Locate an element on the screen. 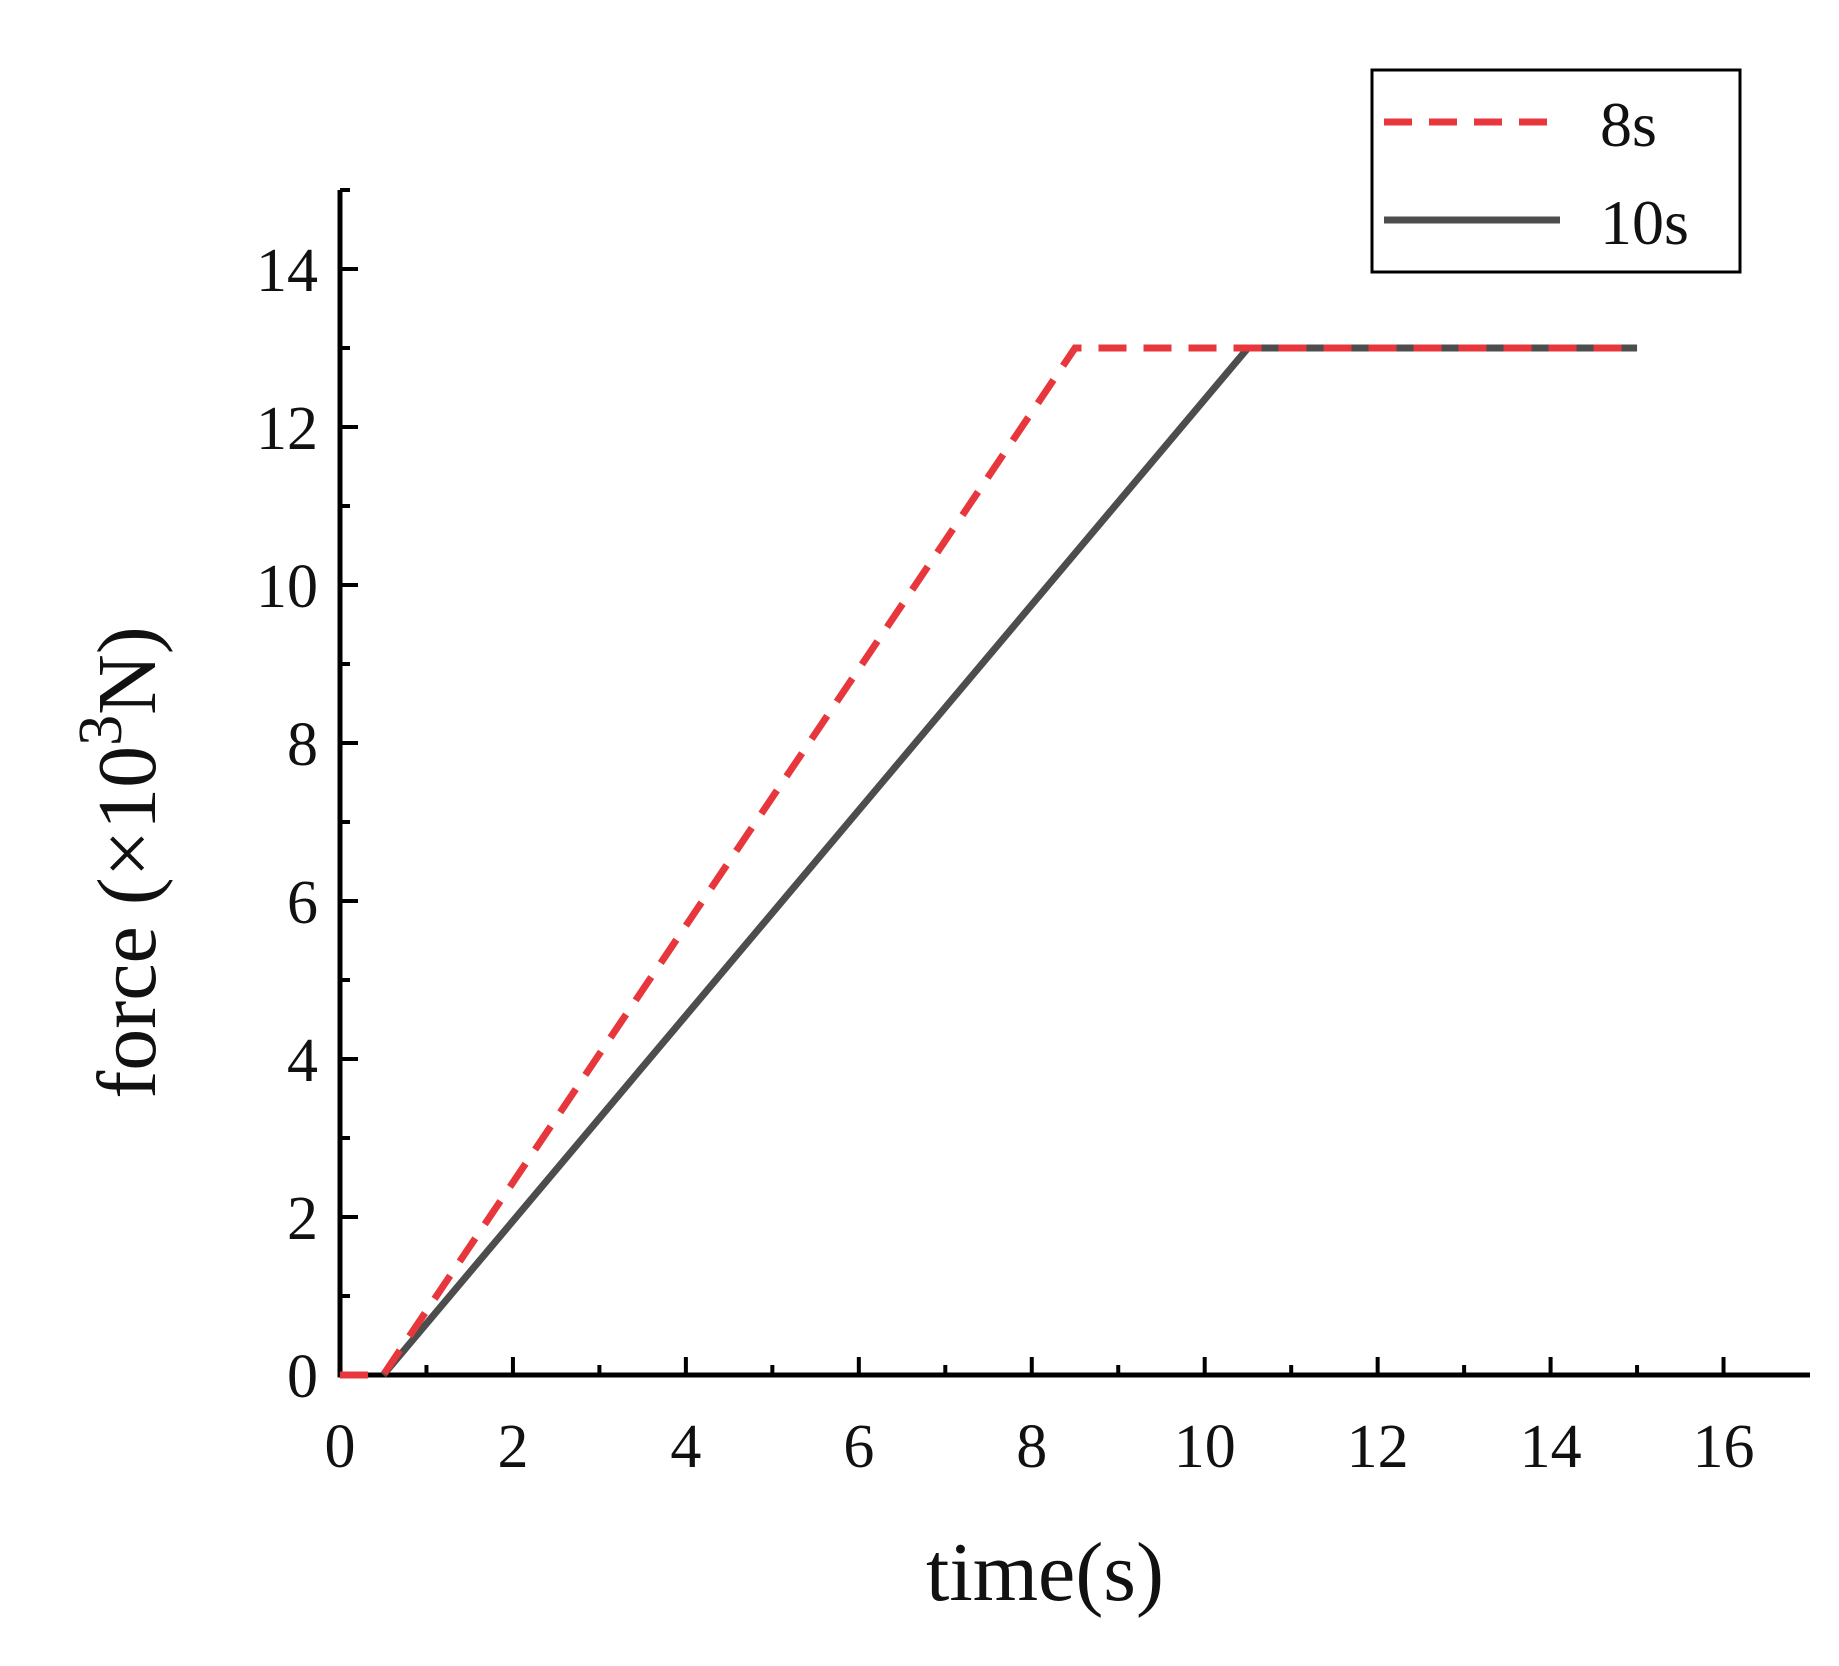 The height and width of the screenshot is (1666, 1839). x-axis-title: time(s) is located at coordinates (1045, 1572).